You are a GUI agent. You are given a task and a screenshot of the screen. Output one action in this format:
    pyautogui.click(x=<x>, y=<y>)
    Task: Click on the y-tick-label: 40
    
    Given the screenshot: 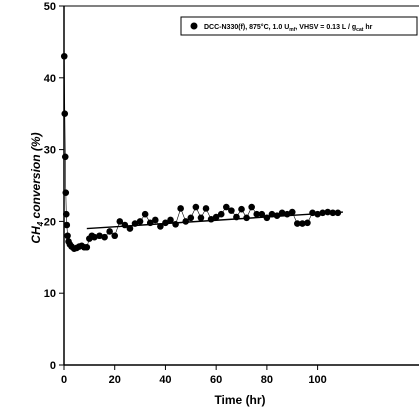 What is the action you would take?
    pyautogui.click(x=50, y=79)
    